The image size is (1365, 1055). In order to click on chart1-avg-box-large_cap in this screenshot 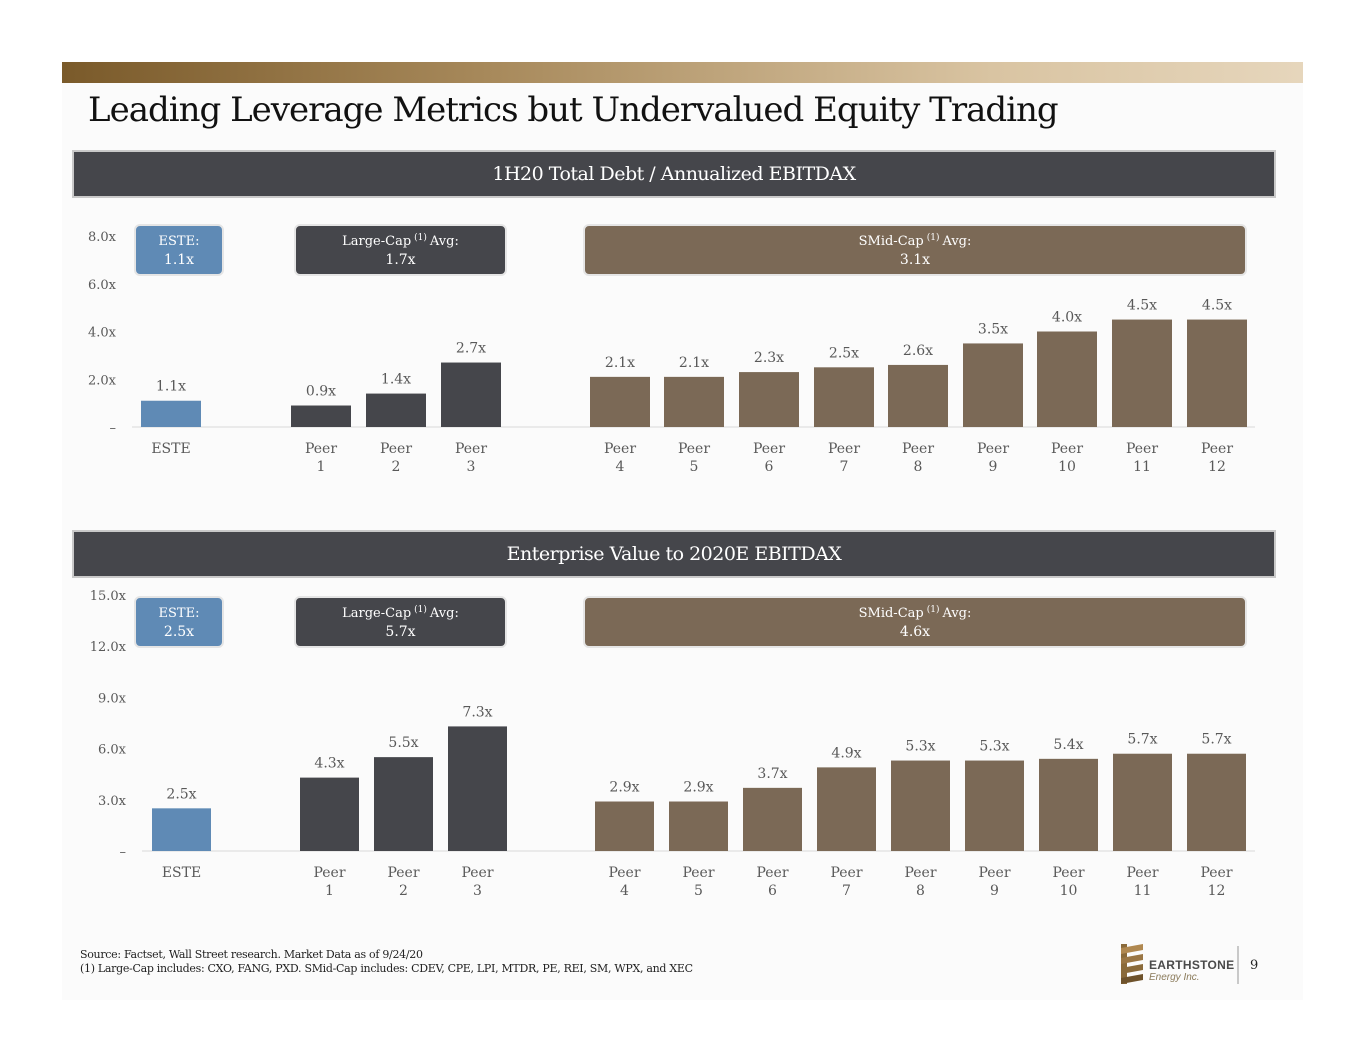, I will do `click(400, 250)`.